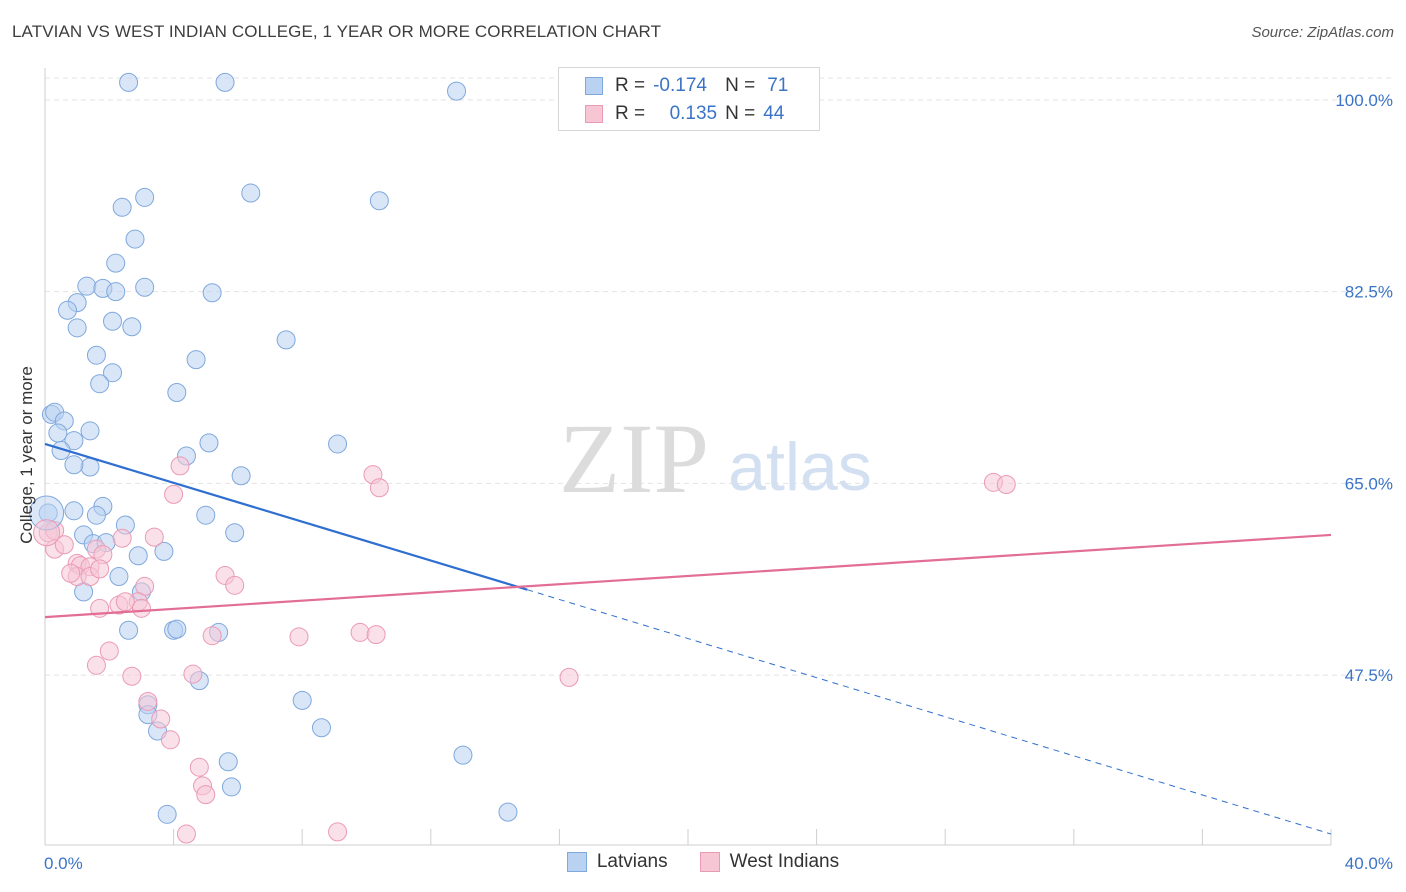 The image size is (1406, 892). Describe the element at coordinates (630, 85) in the screenshot. I see `legend-r-label: R =` at that location.